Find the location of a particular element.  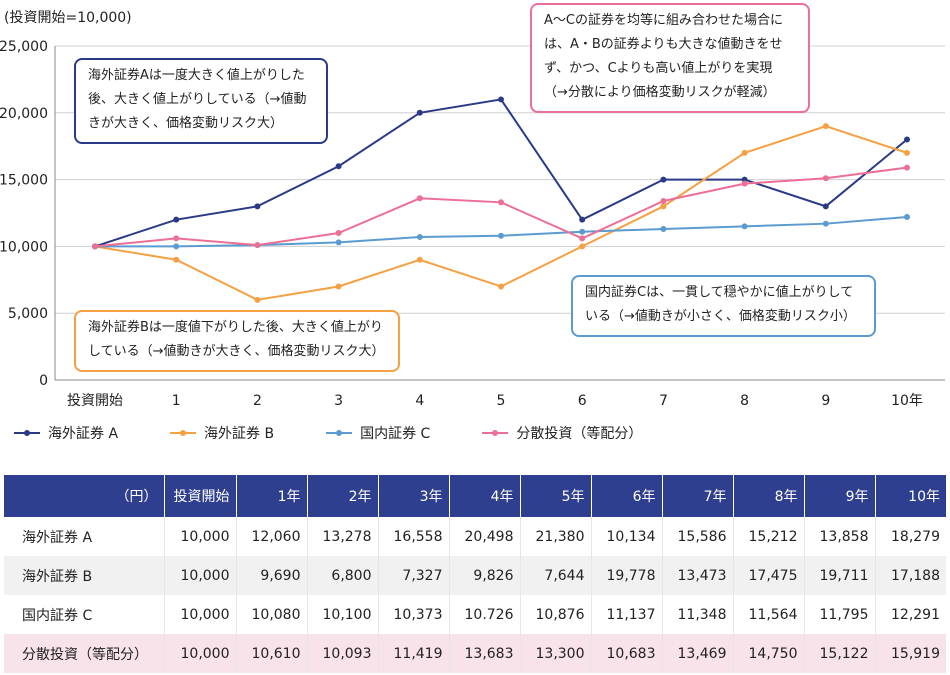

table-cell: 13,469 is located at coordinates (697, 653).